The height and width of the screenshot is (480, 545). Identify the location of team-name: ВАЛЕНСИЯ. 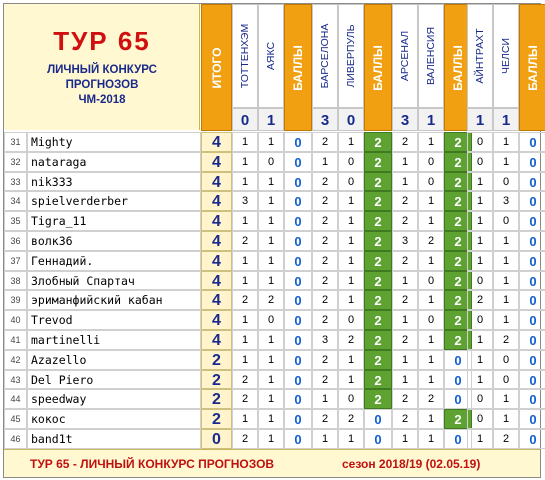
(431, 56).